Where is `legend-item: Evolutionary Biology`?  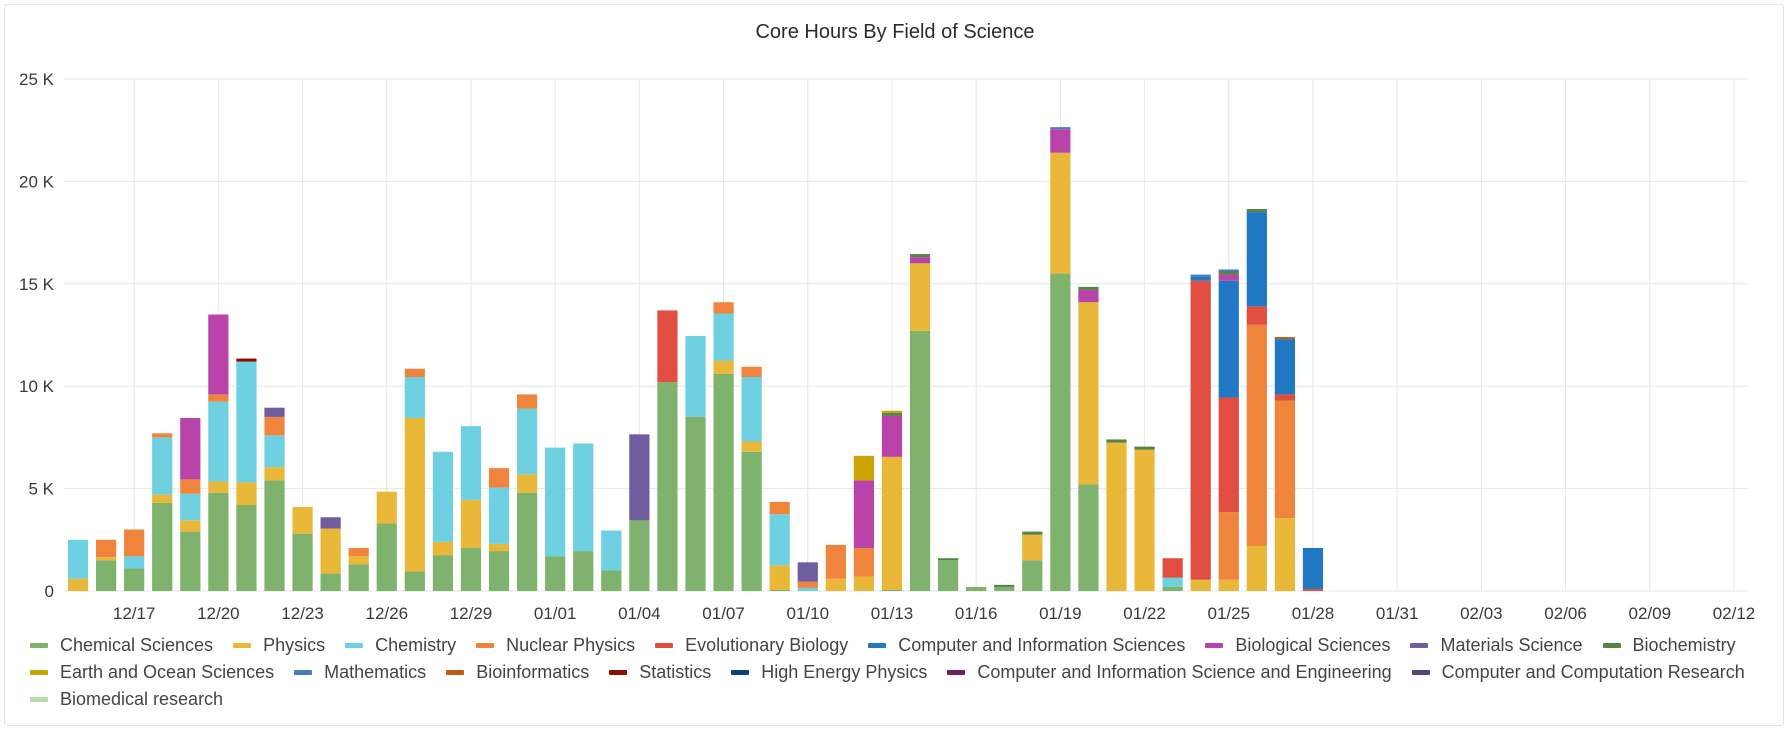
legend-item: Evolutionary Biology is located at coordinates (751, 645).